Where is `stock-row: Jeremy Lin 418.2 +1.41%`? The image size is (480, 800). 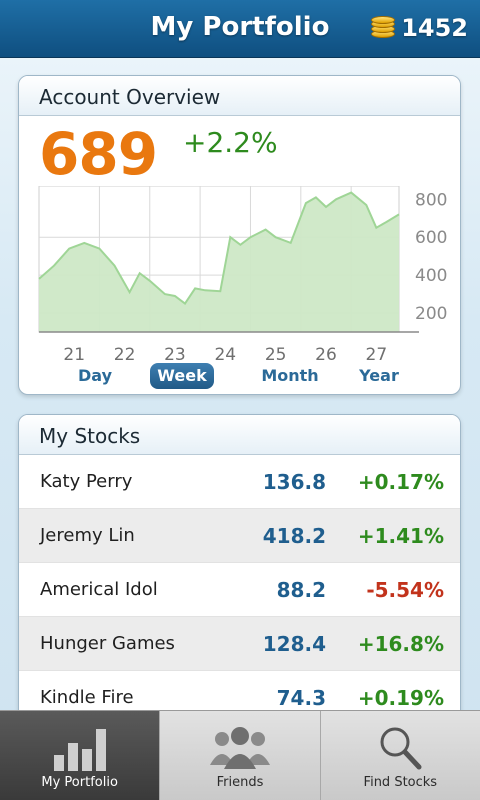
stock-row: Jeremy Lin 418.2 +1.41% is located at coordinates (239, 536).